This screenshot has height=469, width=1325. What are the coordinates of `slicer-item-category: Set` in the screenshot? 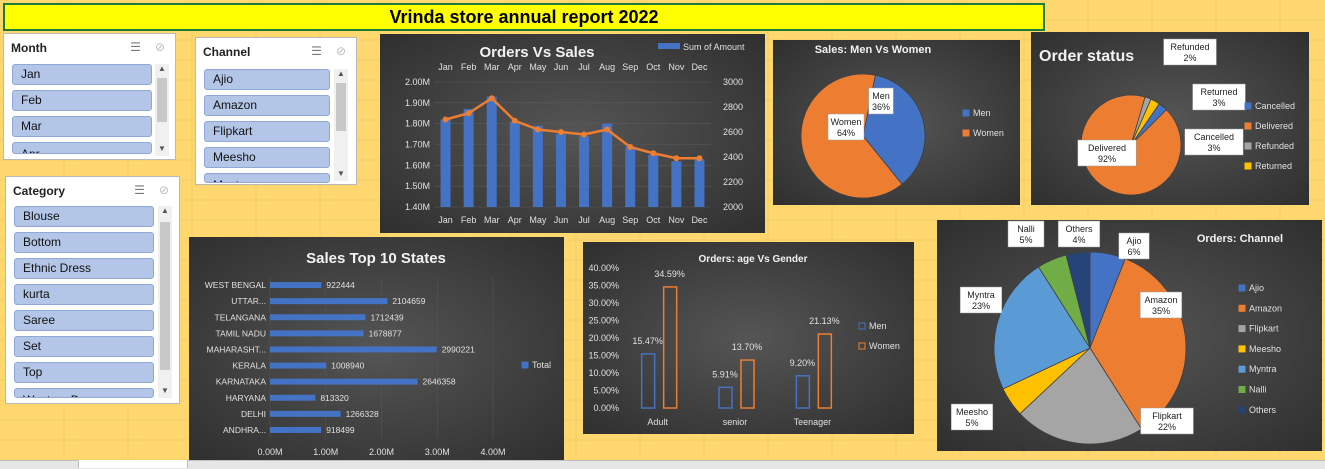 It's located at (84, 346).